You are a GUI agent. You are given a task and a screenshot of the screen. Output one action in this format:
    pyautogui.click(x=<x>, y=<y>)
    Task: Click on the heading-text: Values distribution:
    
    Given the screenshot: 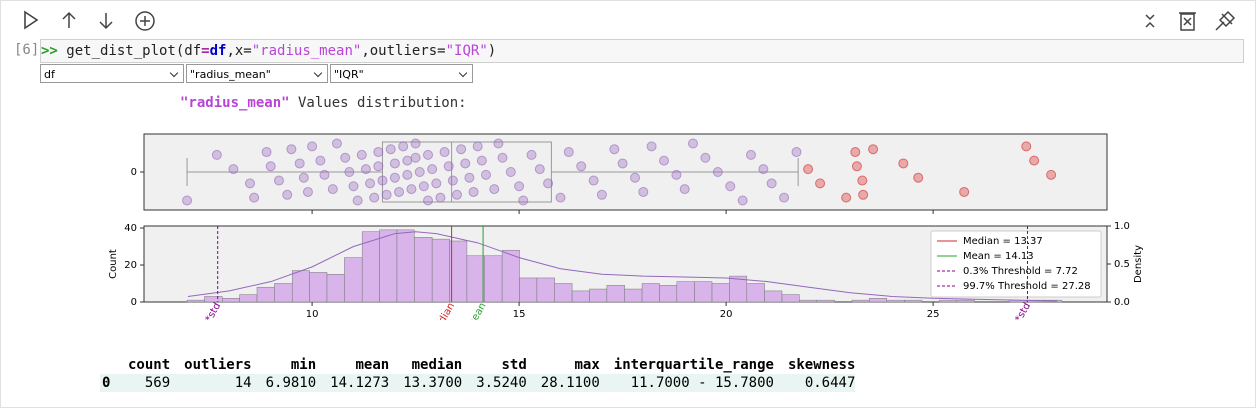 What is the action you would take?
    pyautogui.click(x=378, y=103)
    